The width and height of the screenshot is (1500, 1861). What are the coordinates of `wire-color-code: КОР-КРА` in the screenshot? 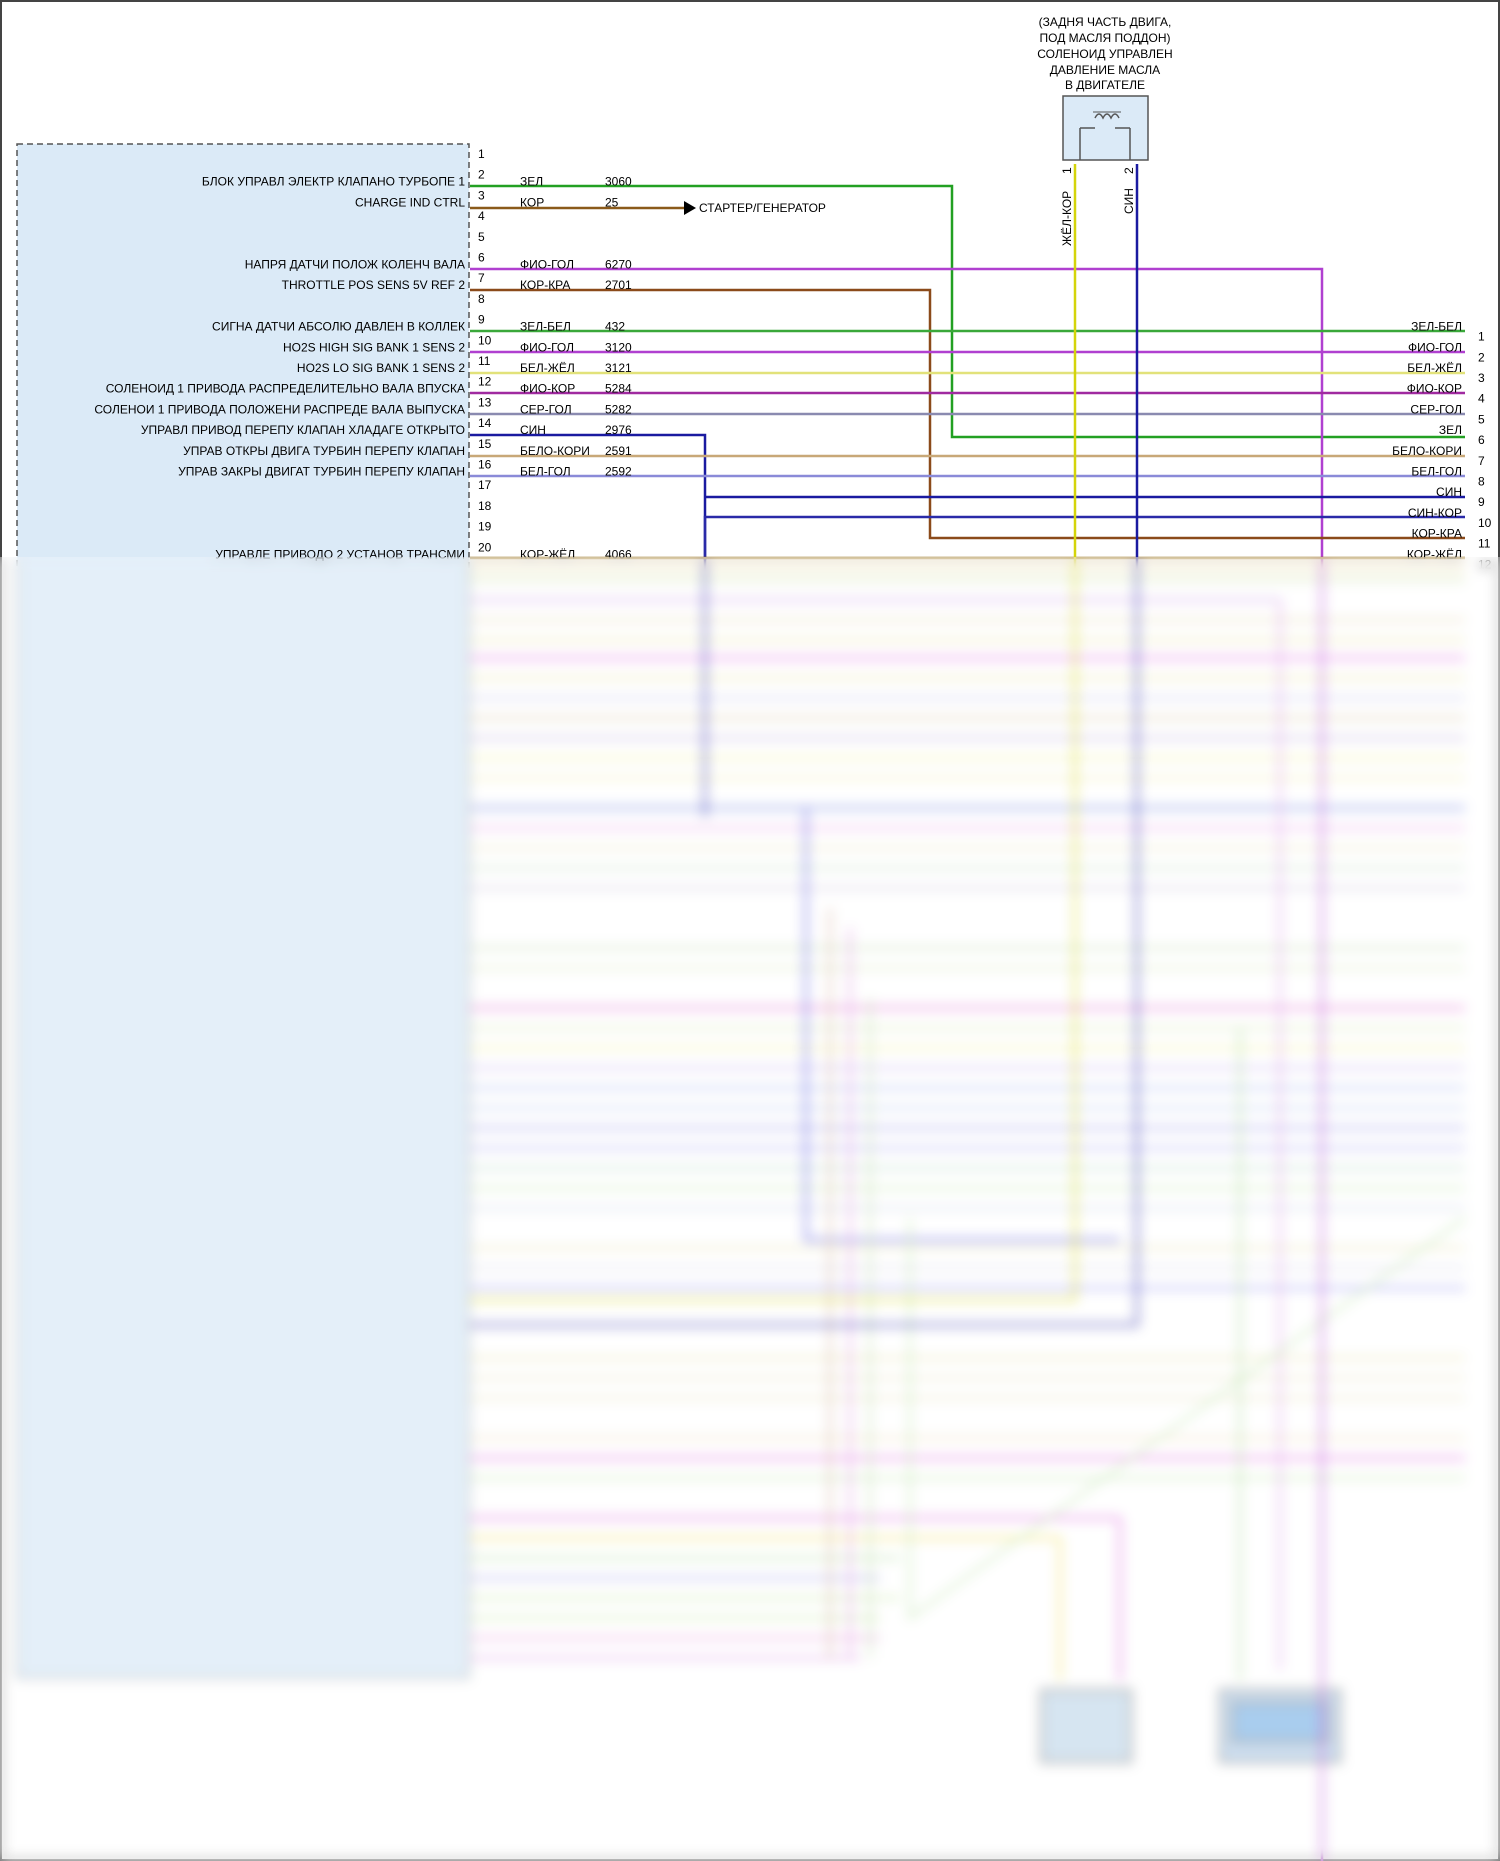 It's located at (545, 285).